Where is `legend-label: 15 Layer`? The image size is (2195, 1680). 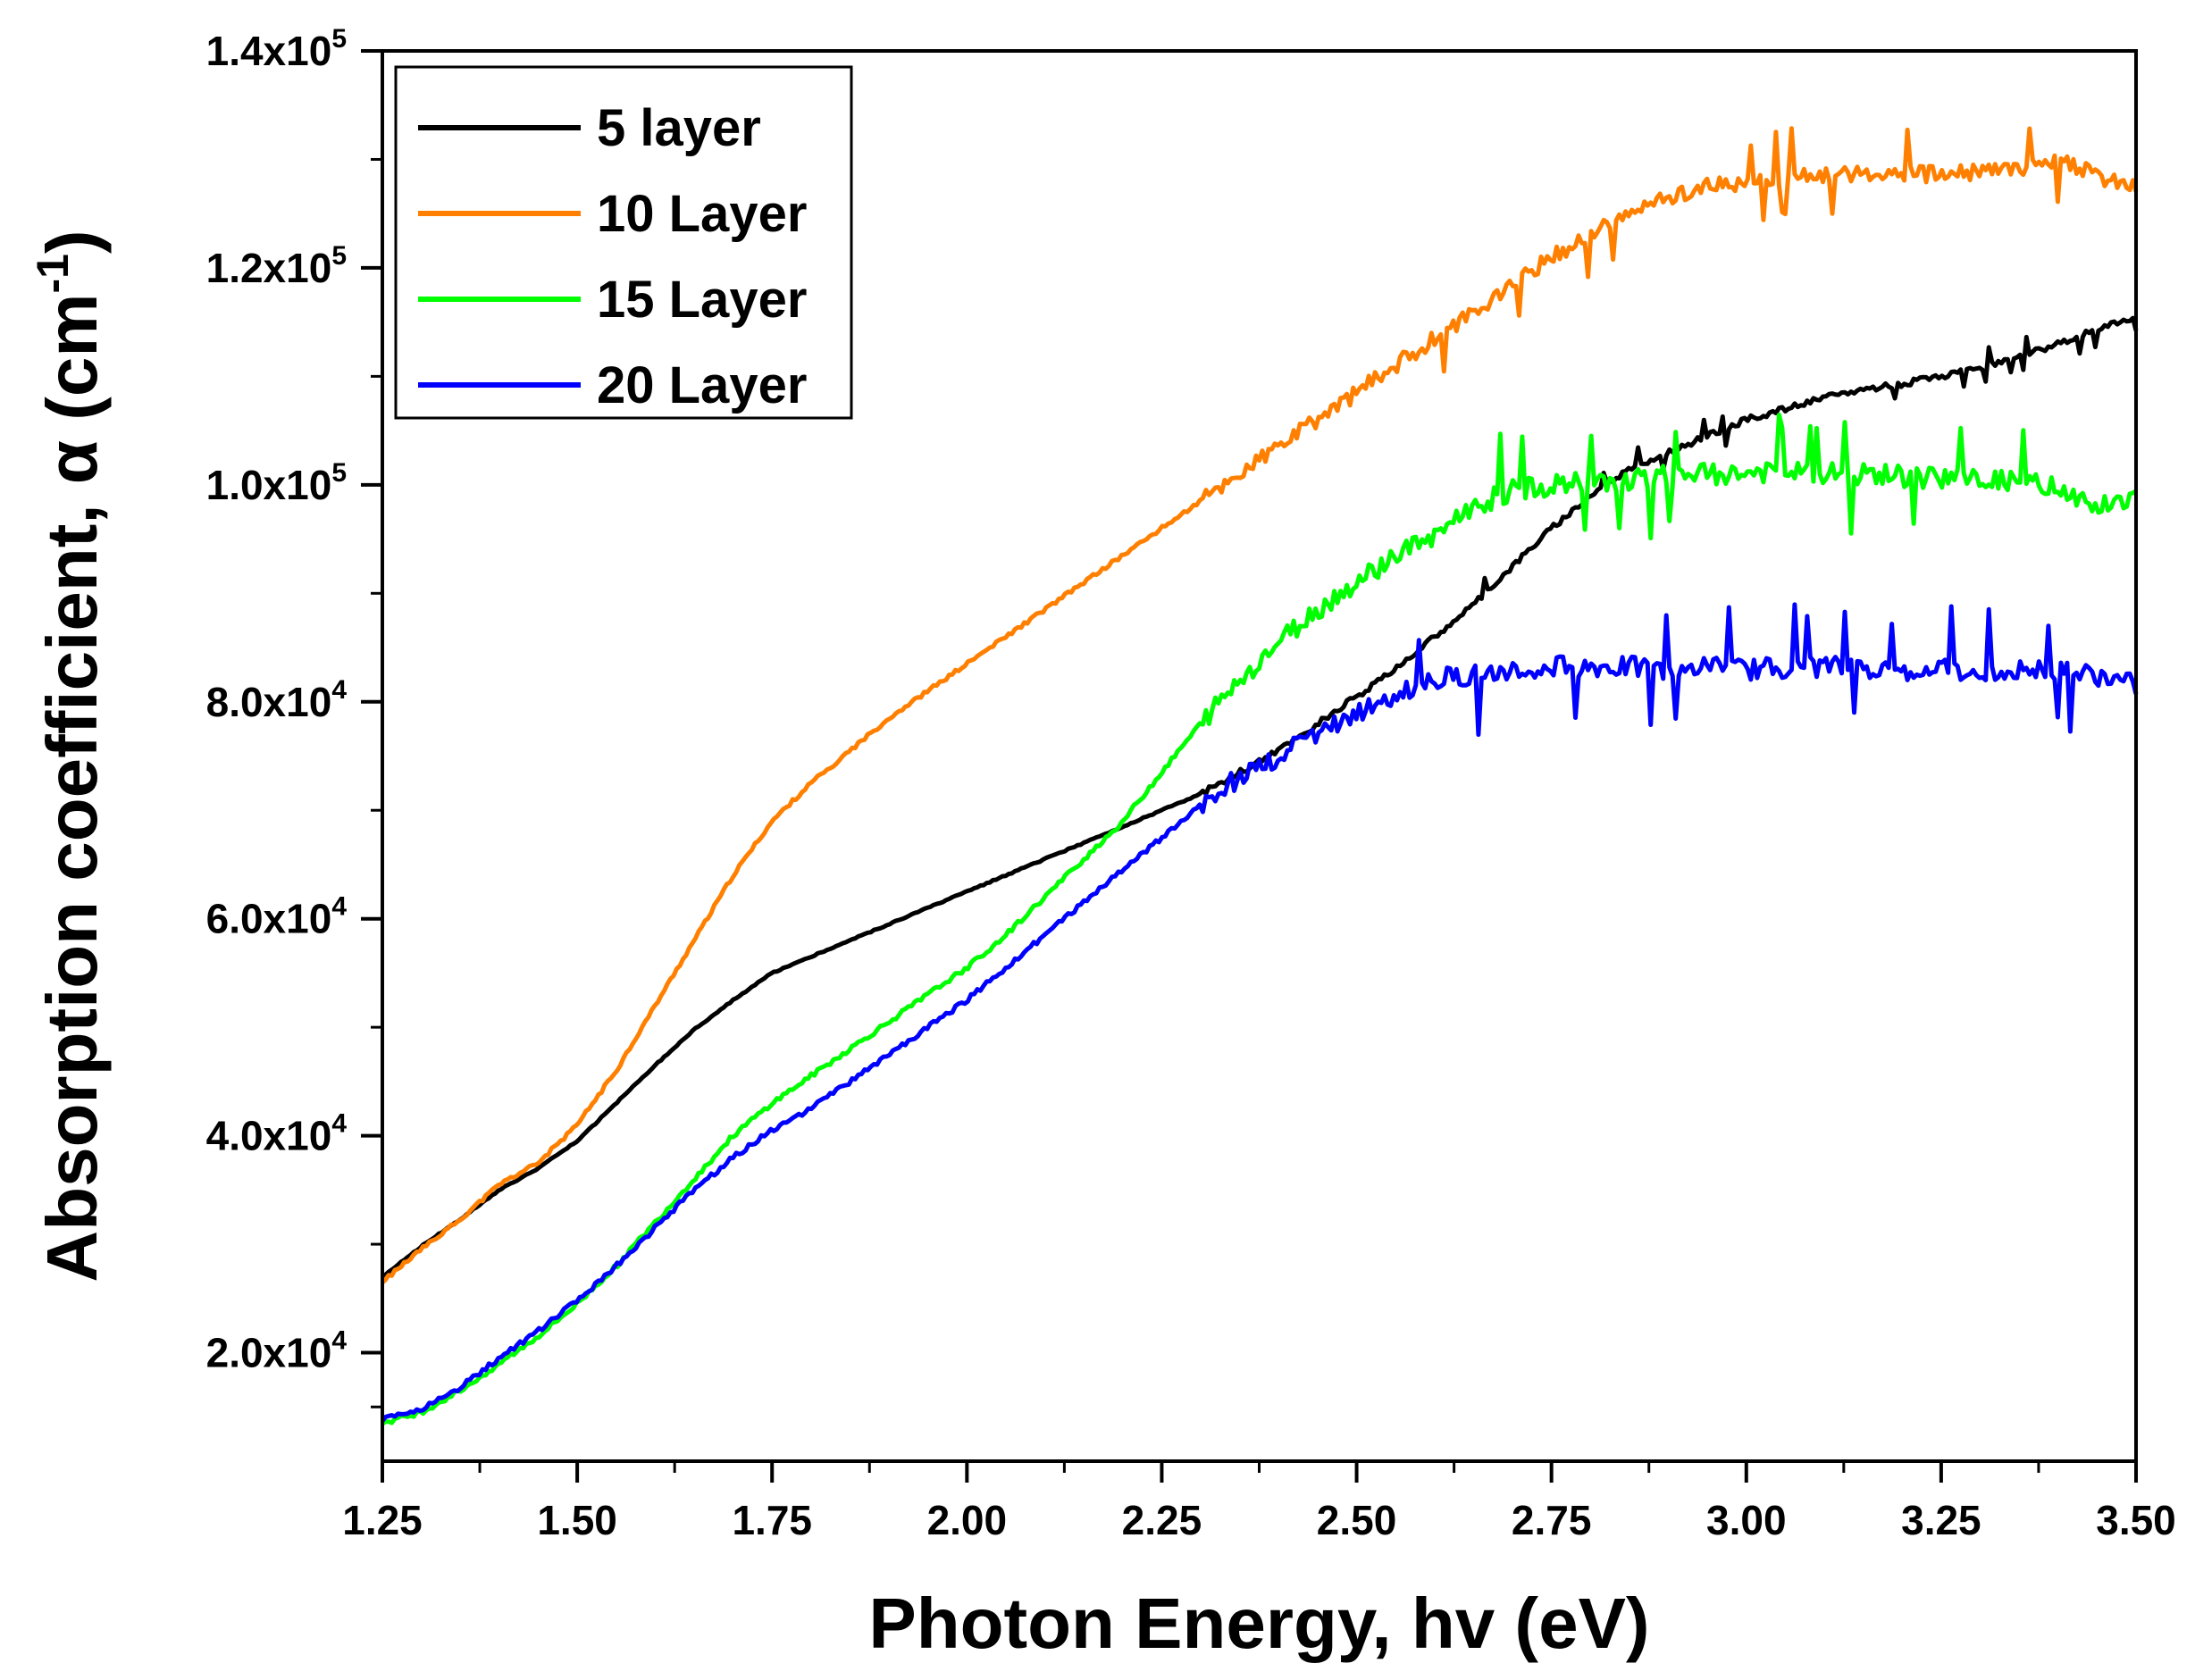 legend-label: 15 Layer is located at coordinates (702, 300).